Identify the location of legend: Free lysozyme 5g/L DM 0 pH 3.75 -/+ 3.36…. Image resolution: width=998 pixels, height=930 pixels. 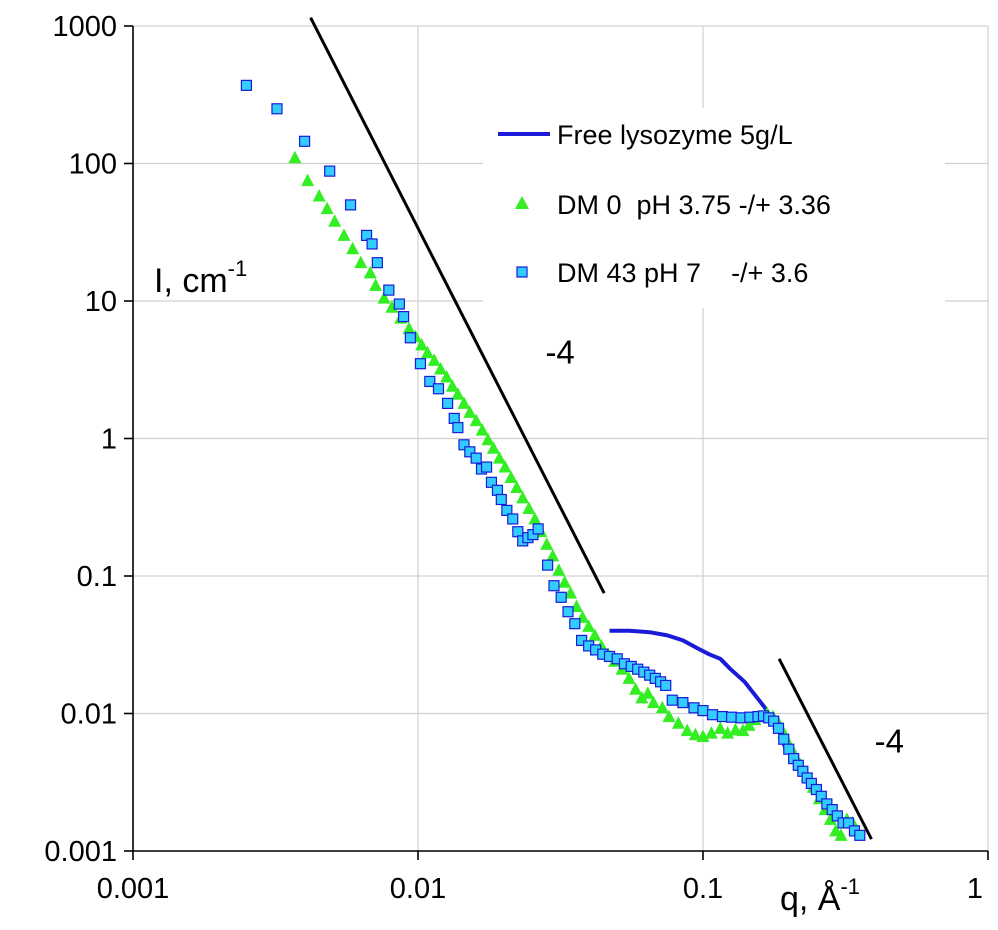
(714, 208).